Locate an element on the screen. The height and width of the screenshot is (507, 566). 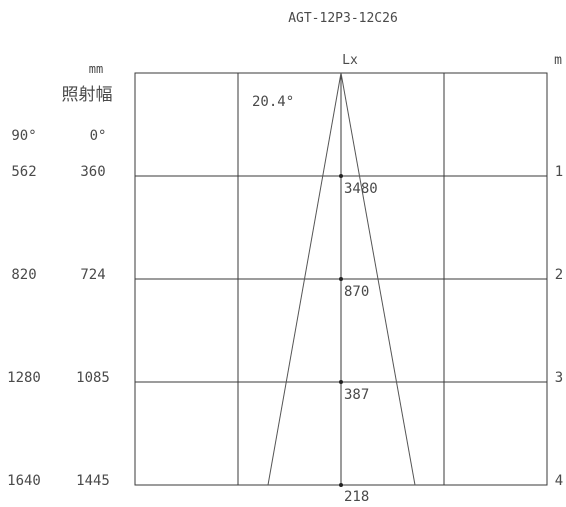
lux-3m: 387 is located at coordinates (356, 395).